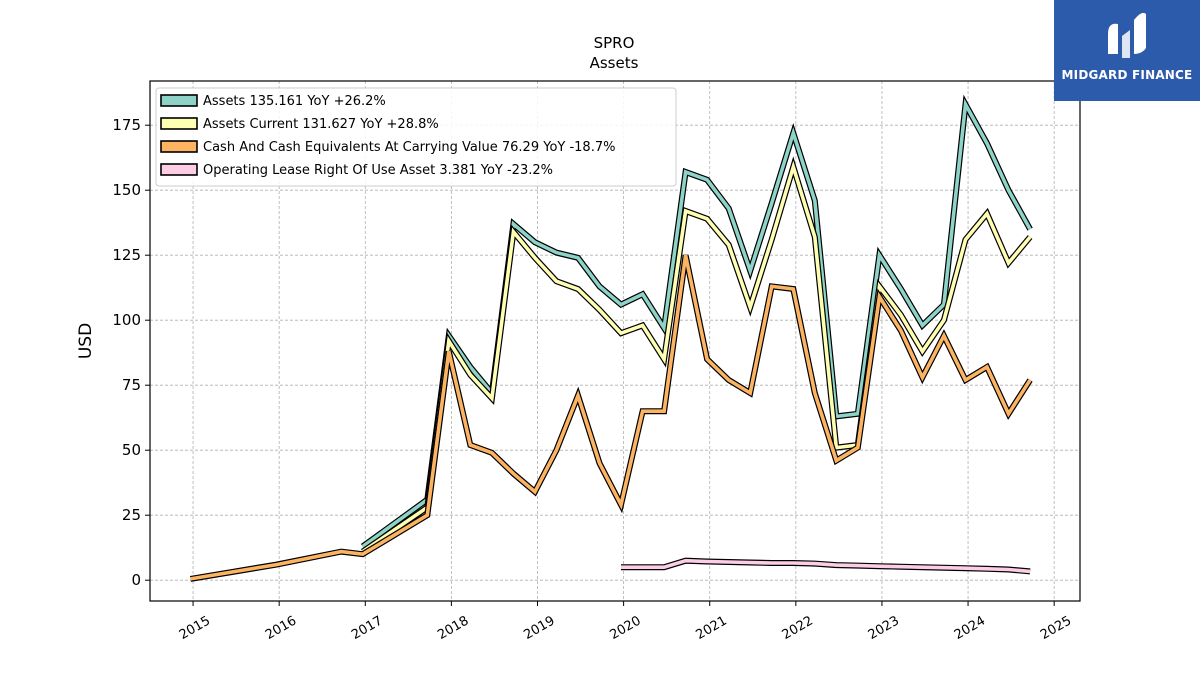 This screenshot has height=675, width=1200. Describe the element at coordinates (1056, 628) in the screenshot. I see `x-tick-label: 2025` at that location.